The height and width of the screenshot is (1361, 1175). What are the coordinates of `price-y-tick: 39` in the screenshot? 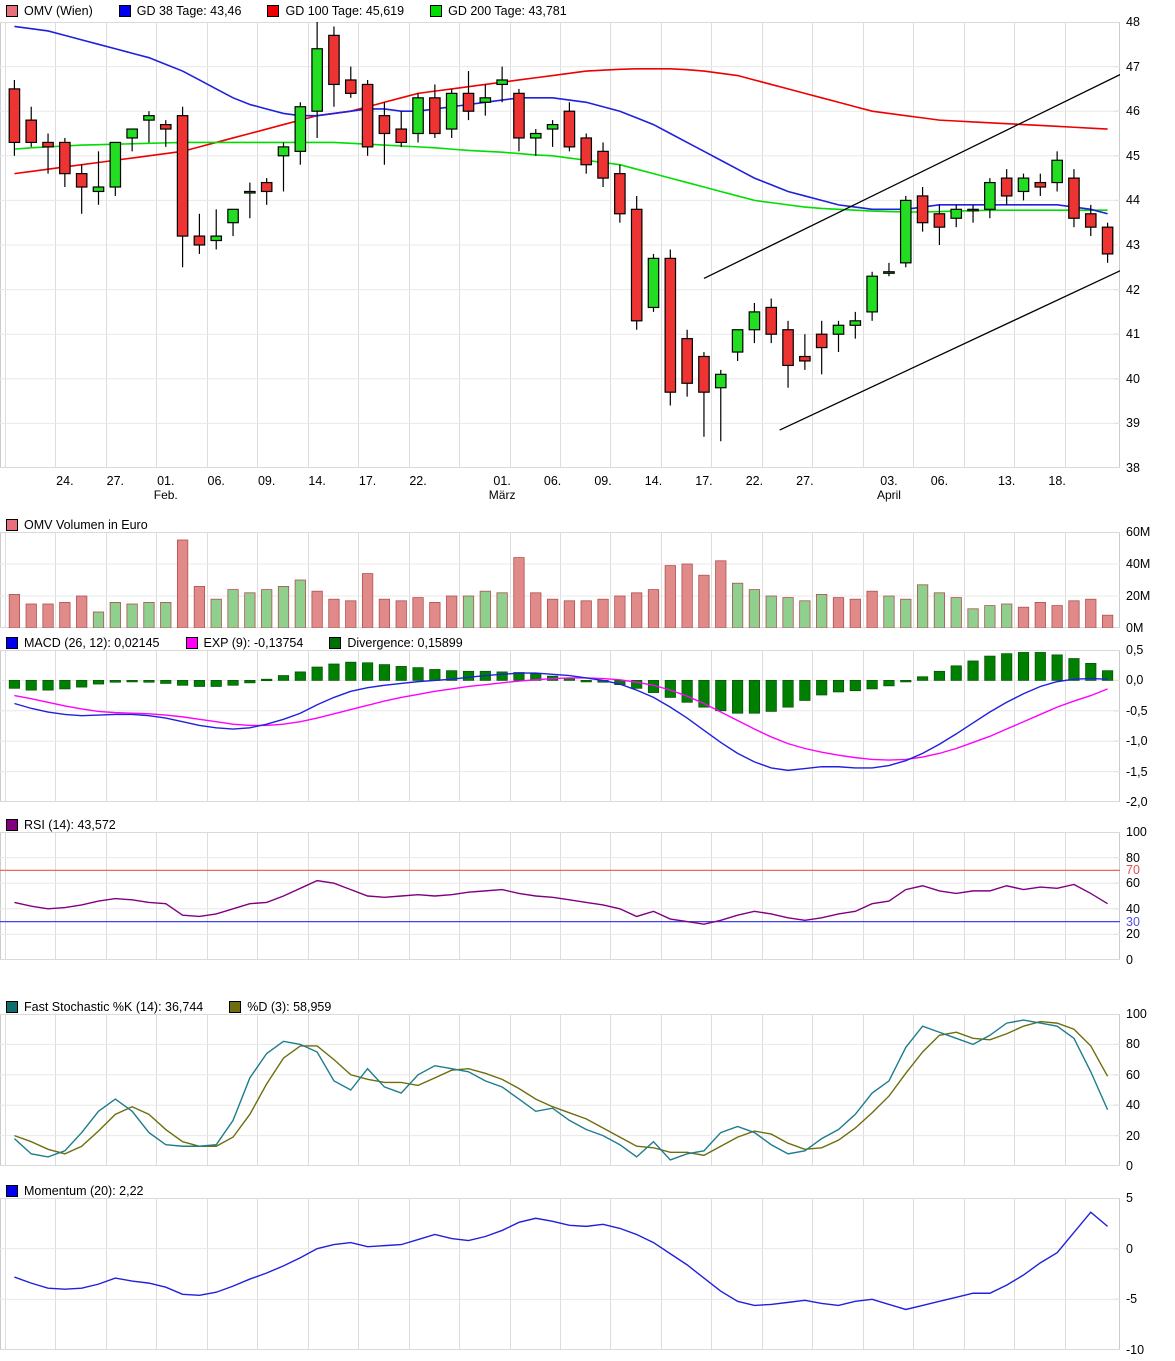 It's located at (1133, 423).